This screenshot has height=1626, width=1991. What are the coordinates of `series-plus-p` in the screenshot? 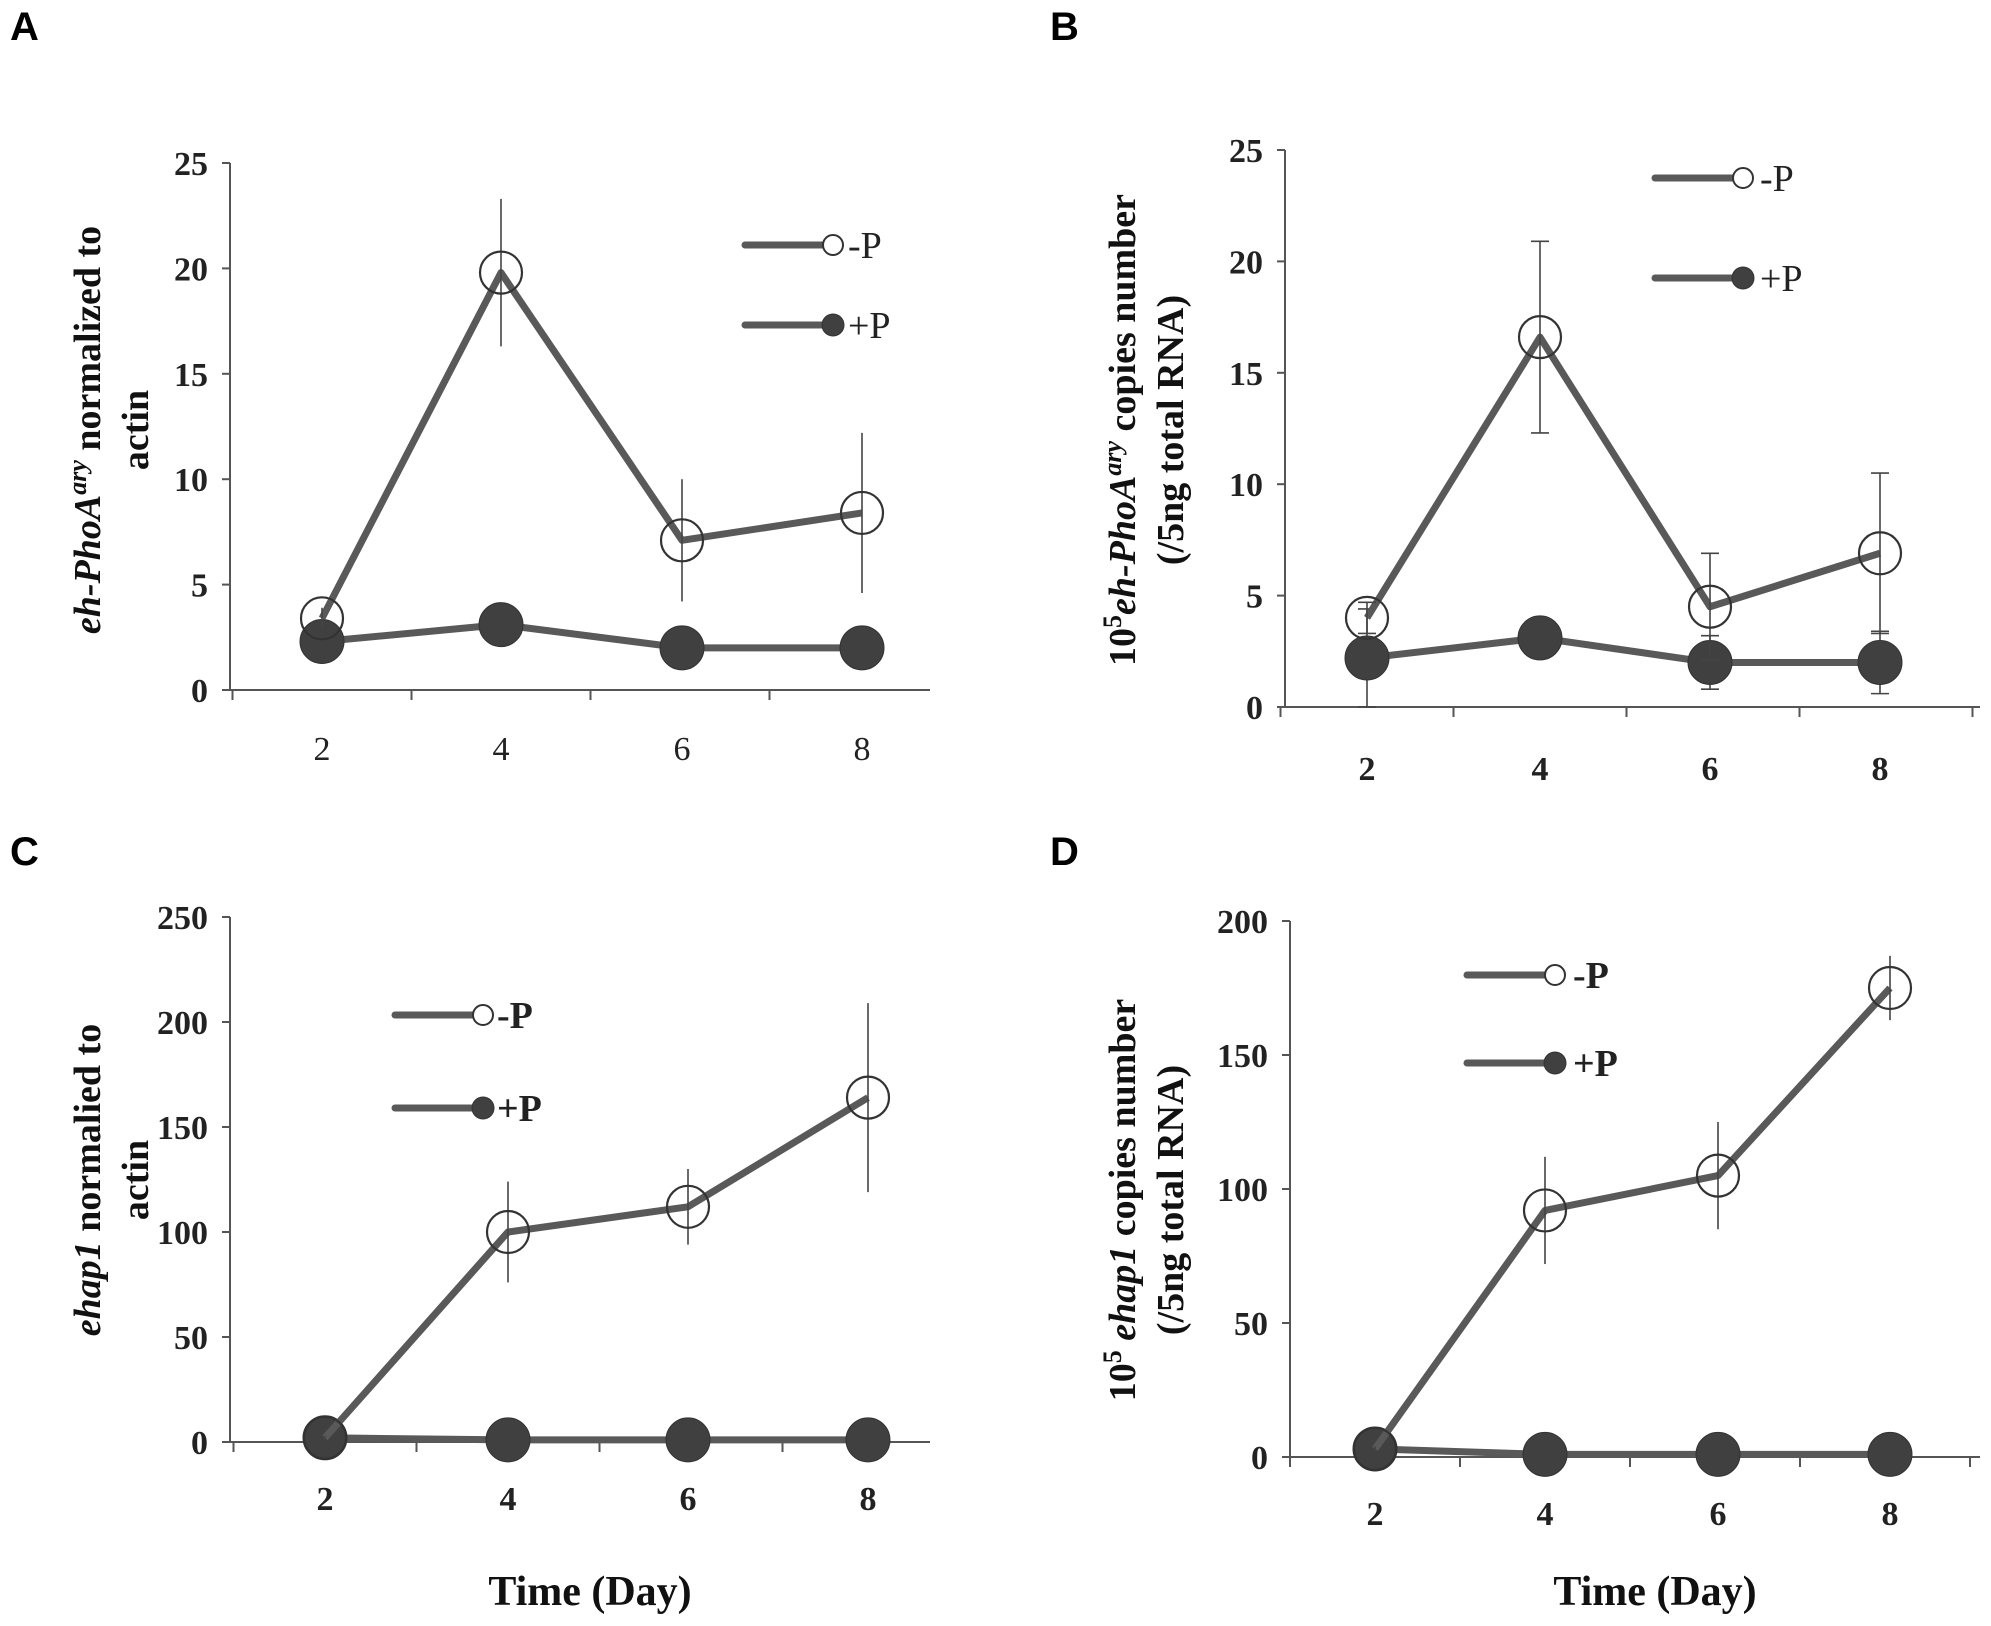 It's located at (592, 636).